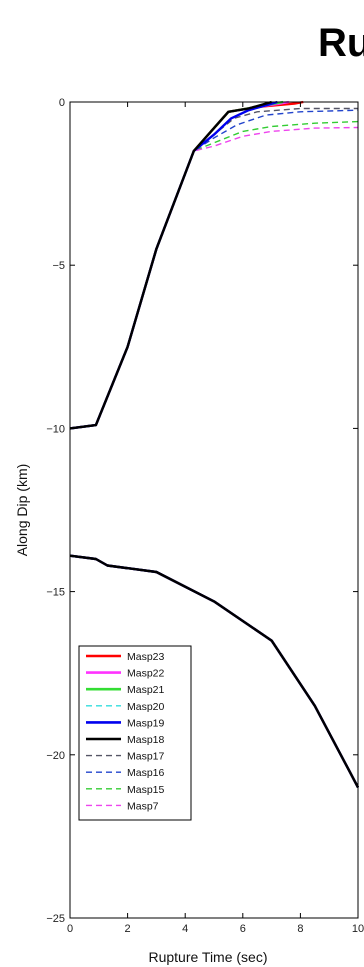  What do you see at coordinates (70, 929) in the screenshot?
I see `x-tick-label: 0` at bounding box center [70, 929].